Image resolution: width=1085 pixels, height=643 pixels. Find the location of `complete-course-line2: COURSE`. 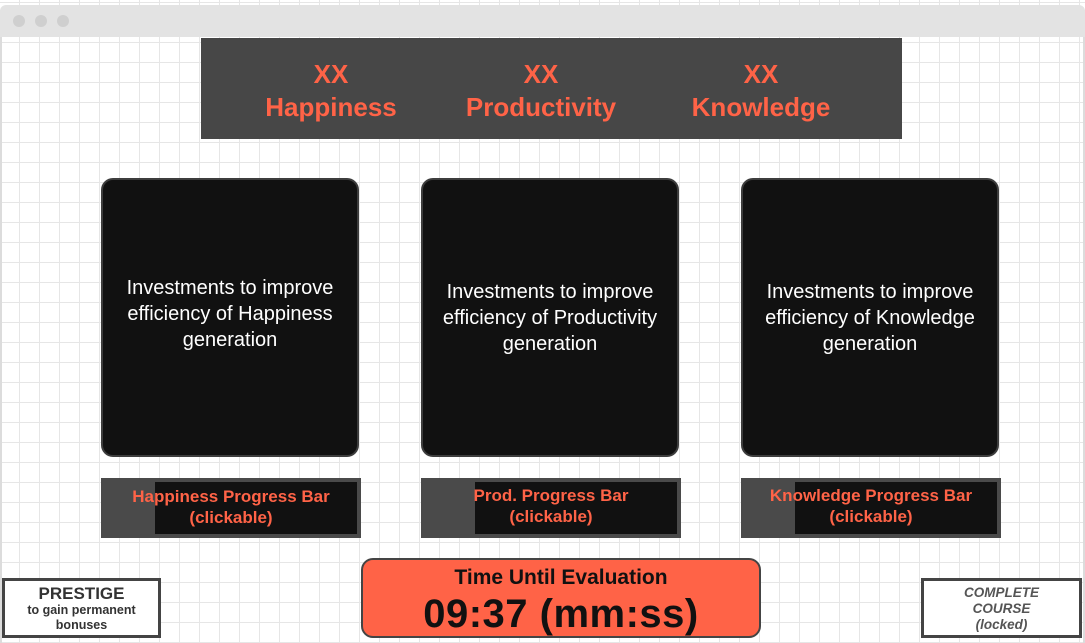

complete-course-line2: COURSE is located at coordinates (1001, 608).